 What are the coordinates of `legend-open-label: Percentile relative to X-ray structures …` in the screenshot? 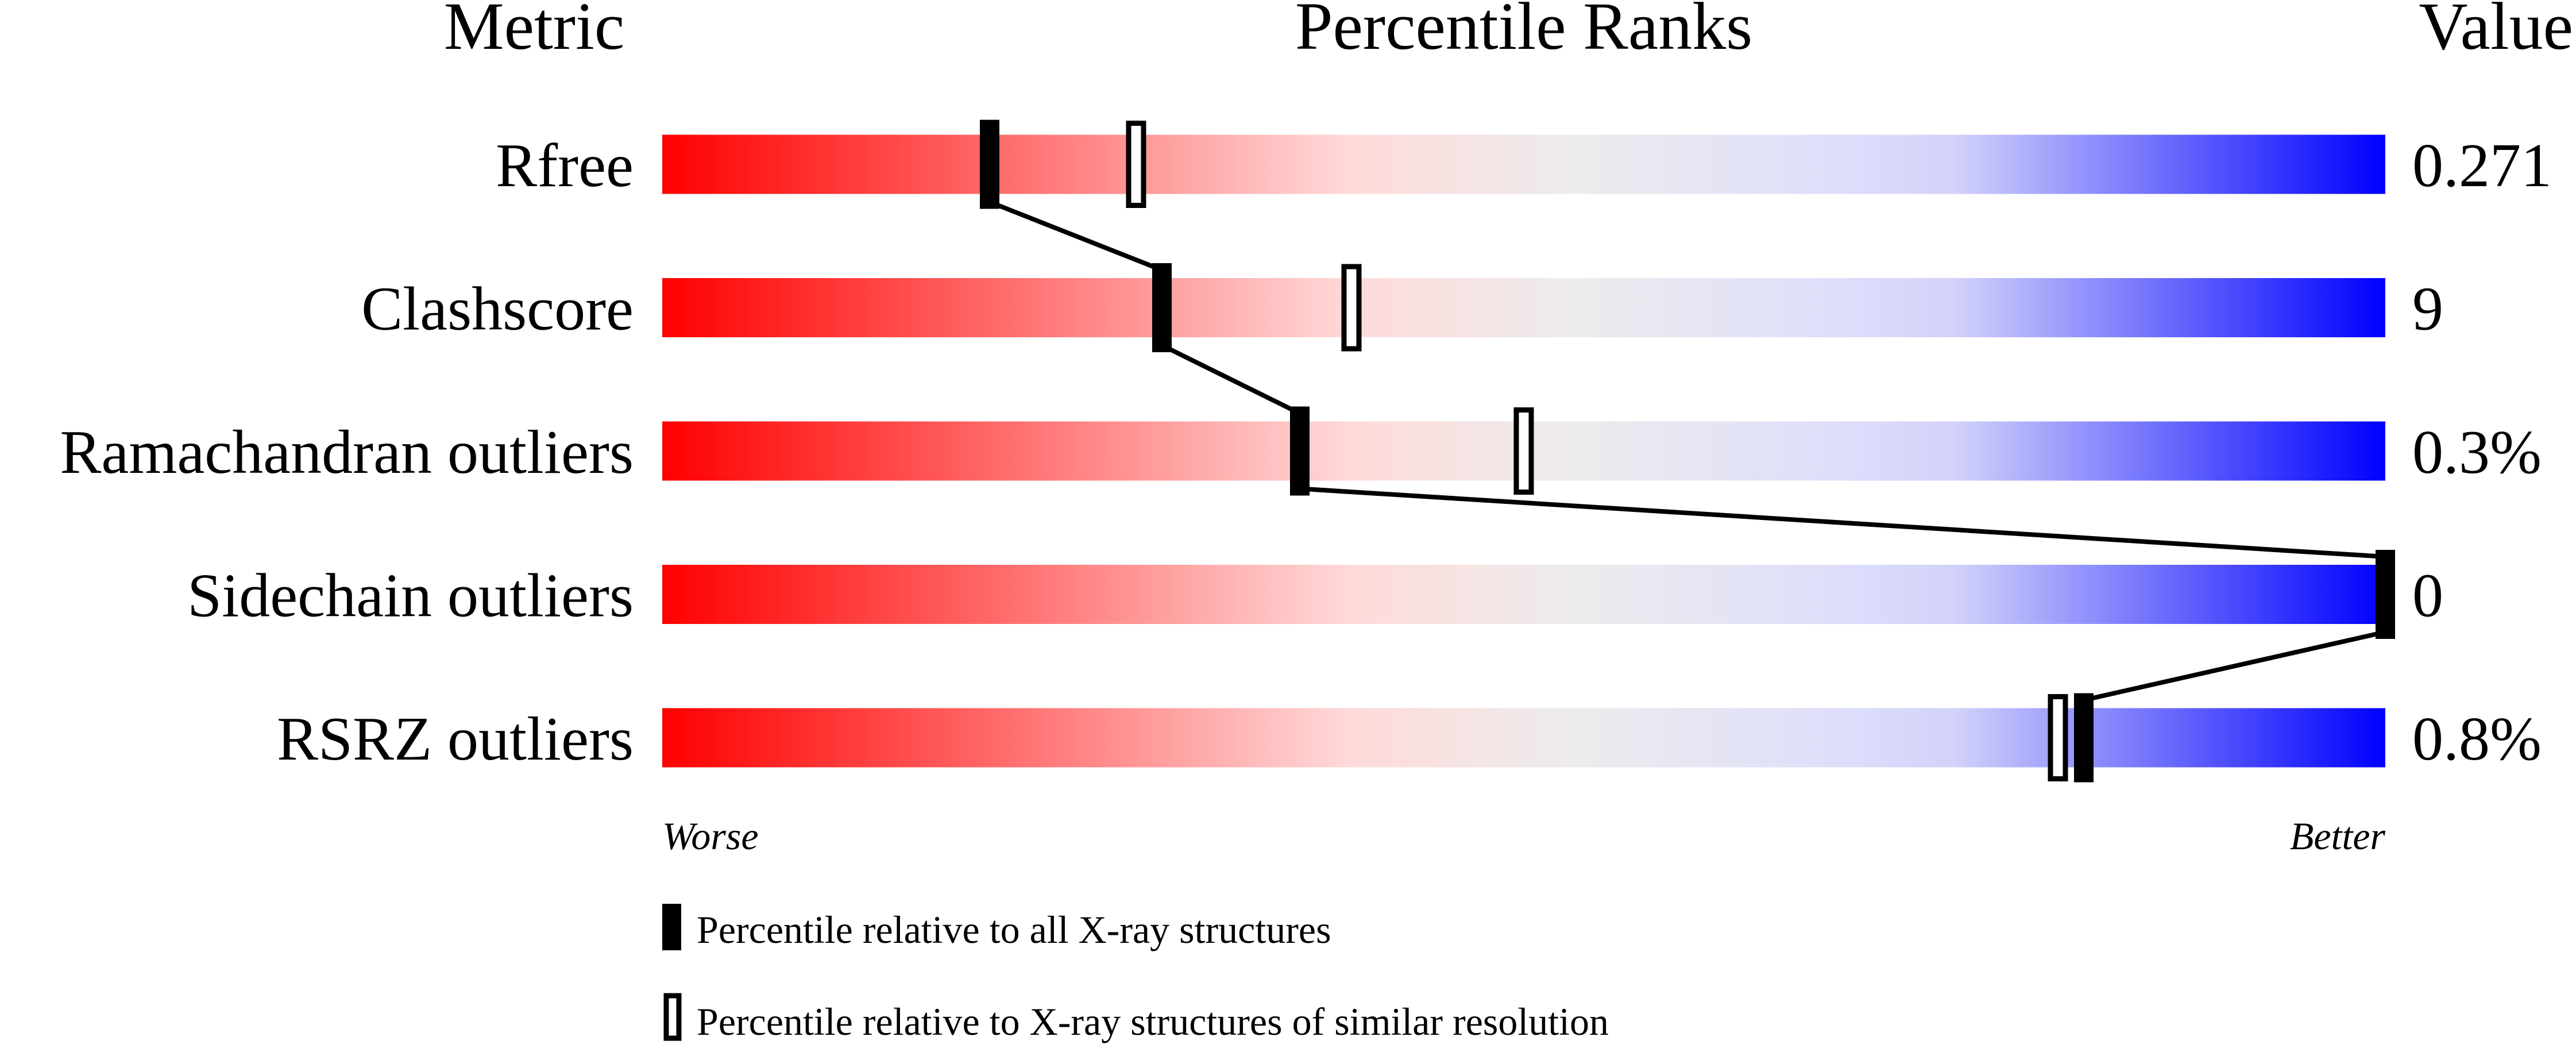 It's located at (1153, 1021).